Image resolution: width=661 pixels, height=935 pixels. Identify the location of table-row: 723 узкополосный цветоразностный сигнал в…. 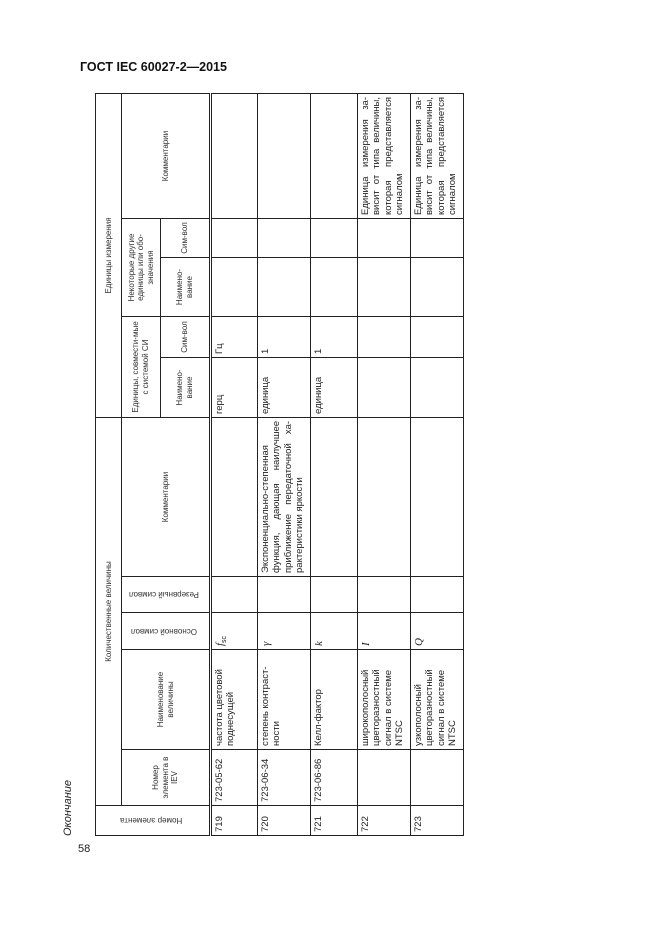
(437, 464).